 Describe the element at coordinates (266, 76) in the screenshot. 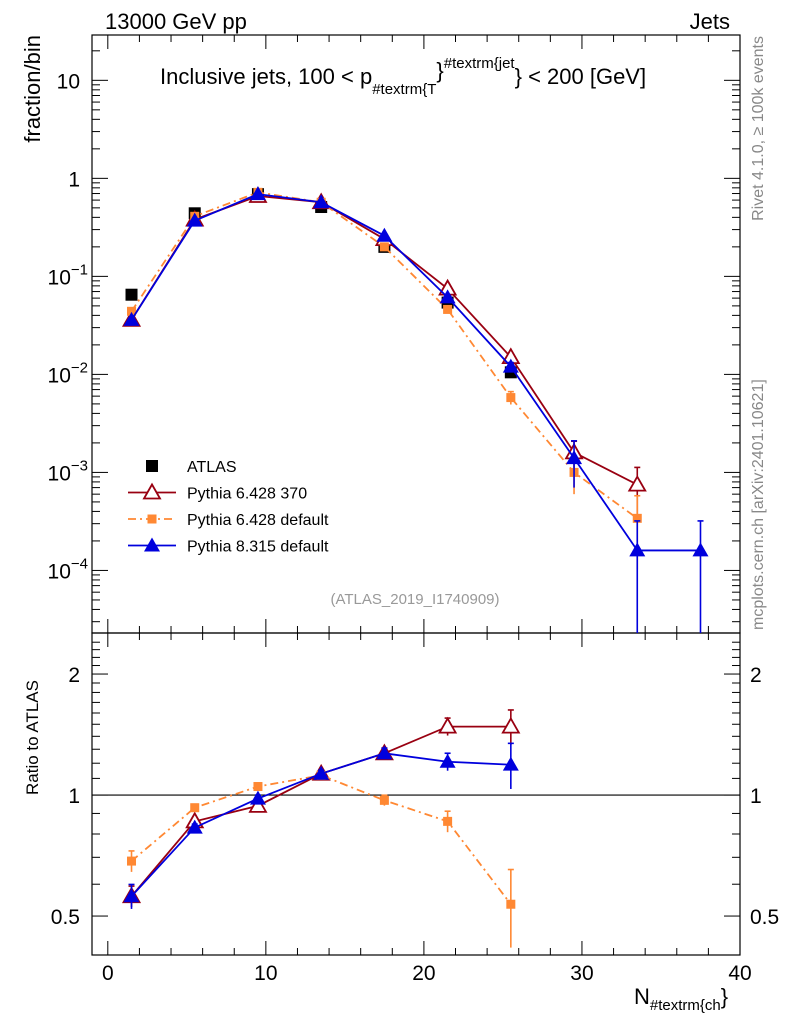

I see `title-main: Inclusive jets, 100 < p` at that location.